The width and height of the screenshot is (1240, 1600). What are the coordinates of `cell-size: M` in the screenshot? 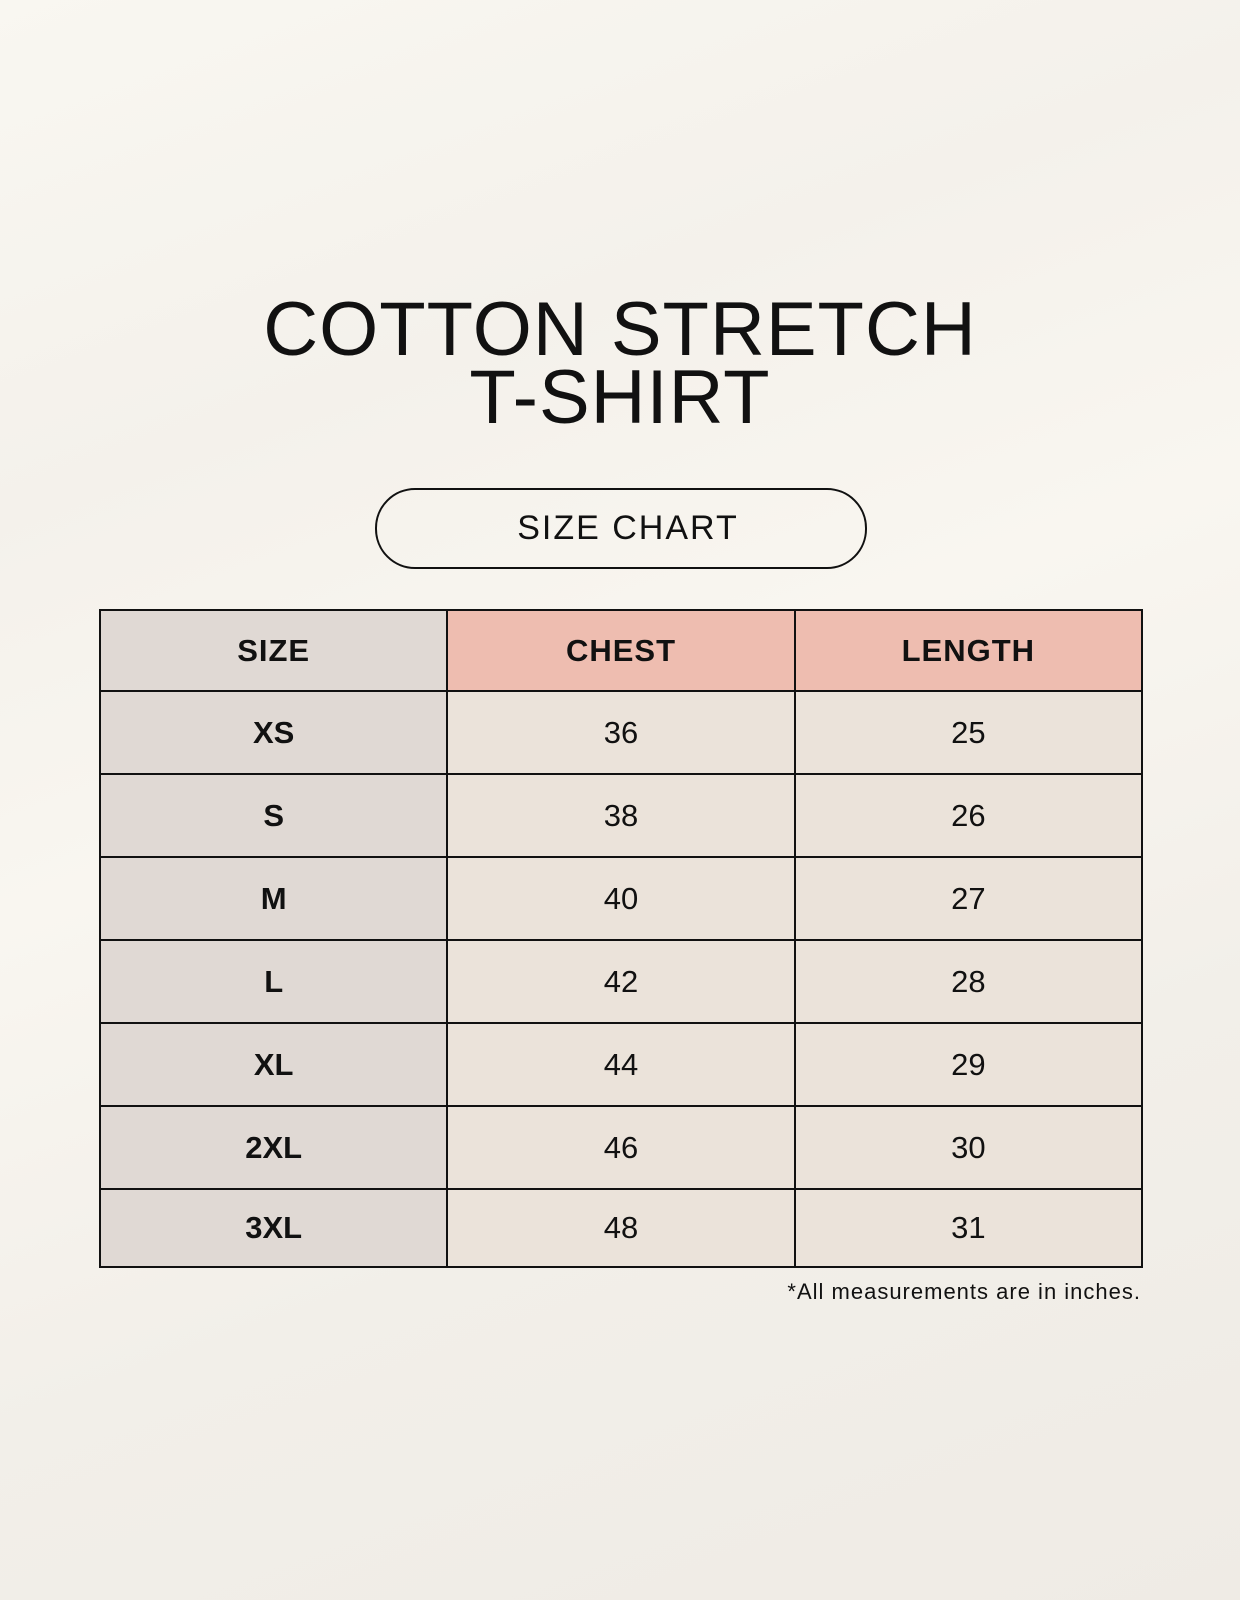 It's located at (273, 898).